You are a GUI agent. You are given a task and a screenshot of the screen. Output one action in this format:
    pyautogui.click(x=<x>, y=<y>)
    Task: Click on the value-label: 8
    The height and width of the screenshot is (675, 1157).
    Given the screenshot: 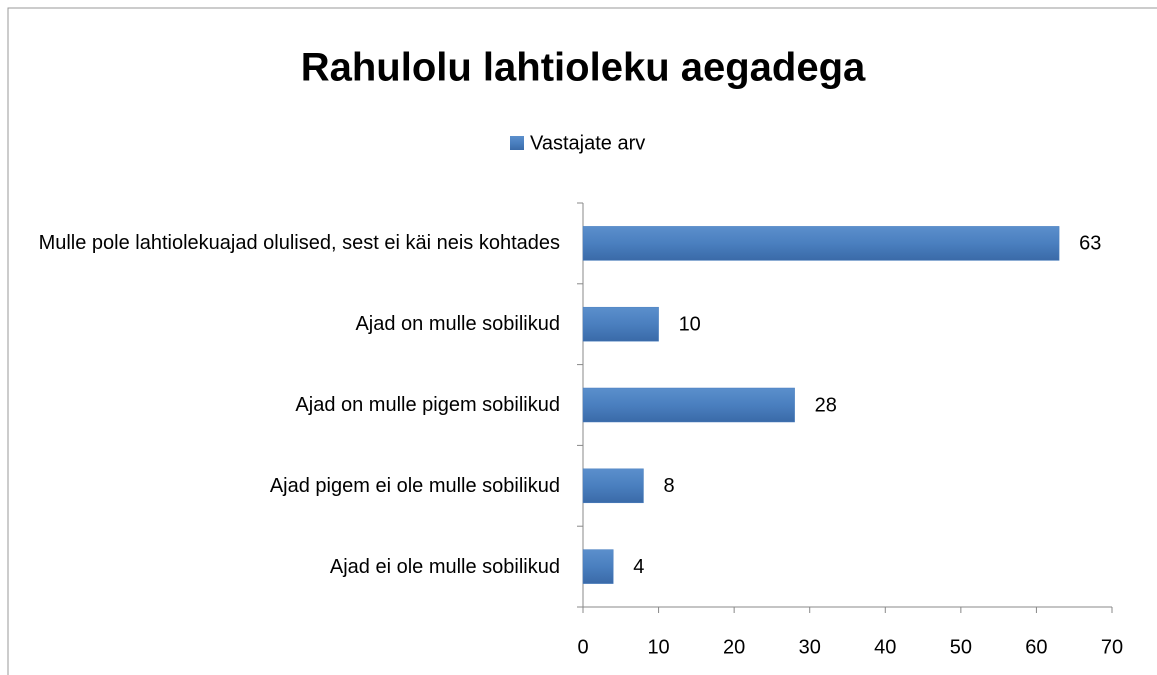 What is the action you would take?
    pyautogui.click(x=668, y=486)
    